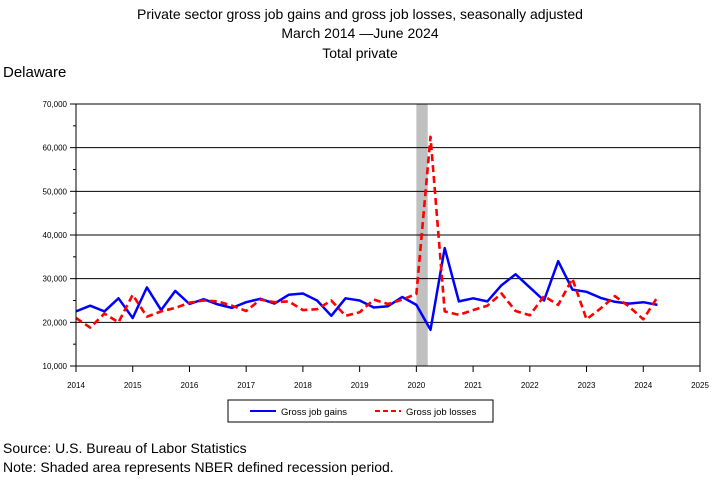  Describe the element at coordinates (366, 289) in the screenshot. I see `series-line-gains` at that location.